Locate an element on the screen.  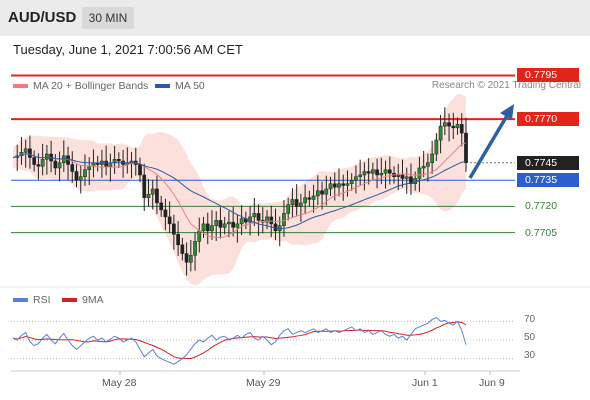
level-label-0: 0.7795 is located at coordinates (548, 75).